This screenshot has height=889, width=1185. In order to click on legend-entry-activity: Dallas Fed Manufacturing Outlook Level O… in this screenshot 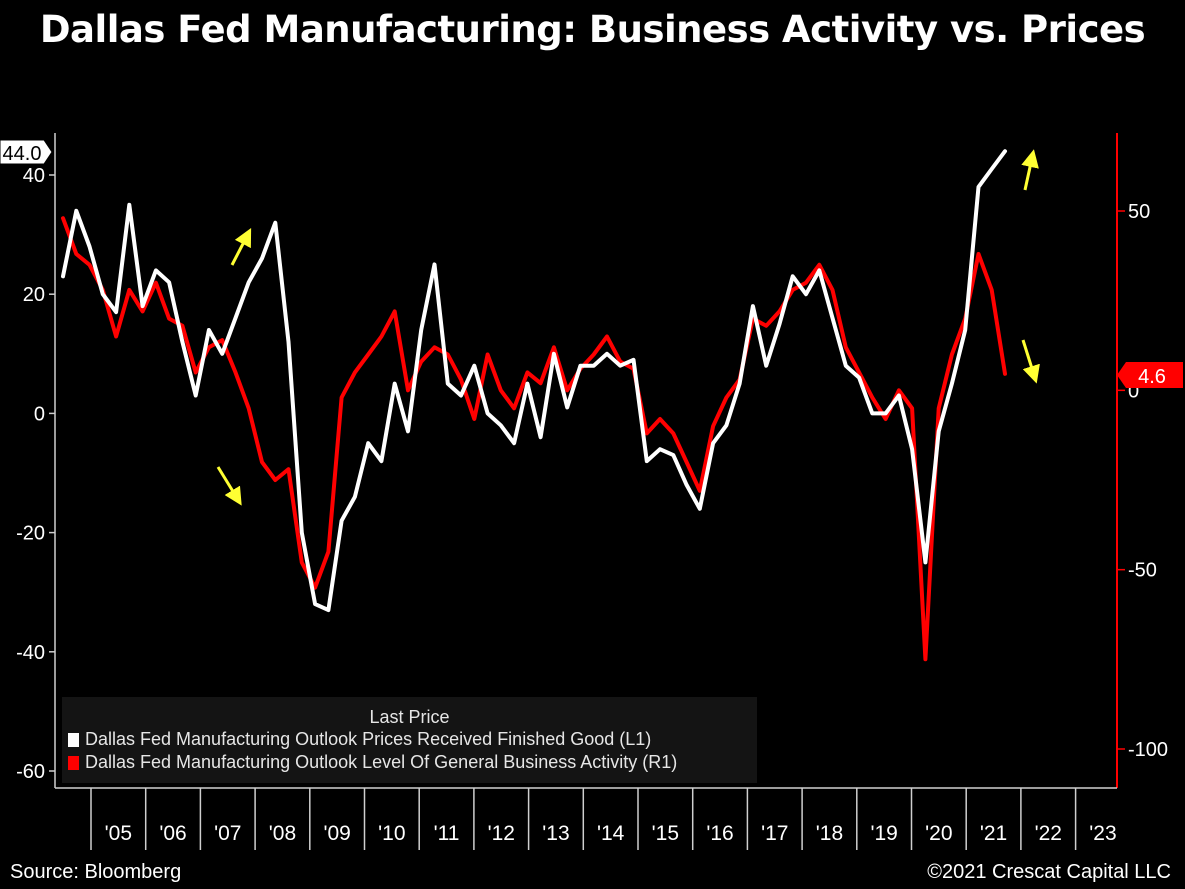, I will do `click(409, 762)`.